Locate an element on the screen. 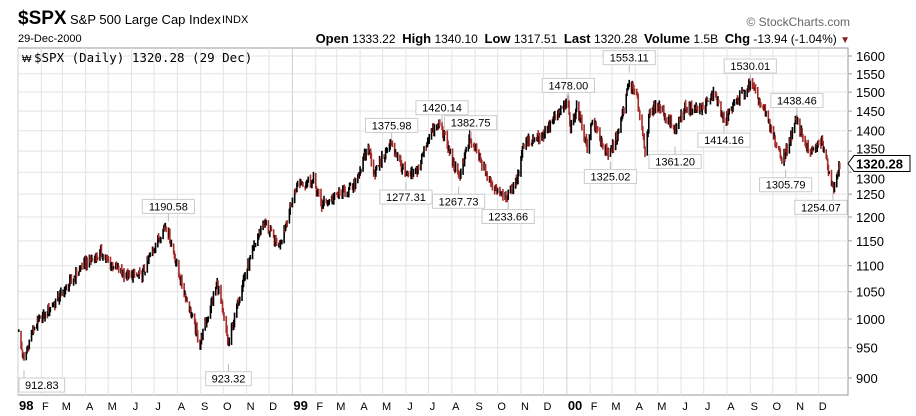  price-annotation: 1267.73 is located at coordinates (458, 197).